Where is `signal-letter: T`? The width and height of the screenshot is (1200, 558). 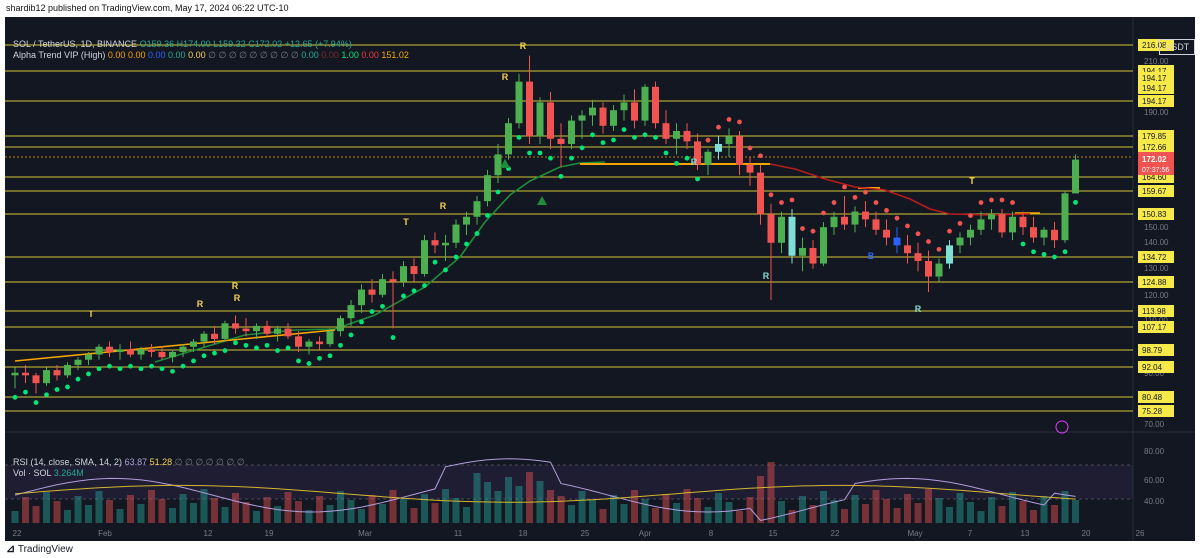
signal-letter: T is located at coordinates (91, 314).